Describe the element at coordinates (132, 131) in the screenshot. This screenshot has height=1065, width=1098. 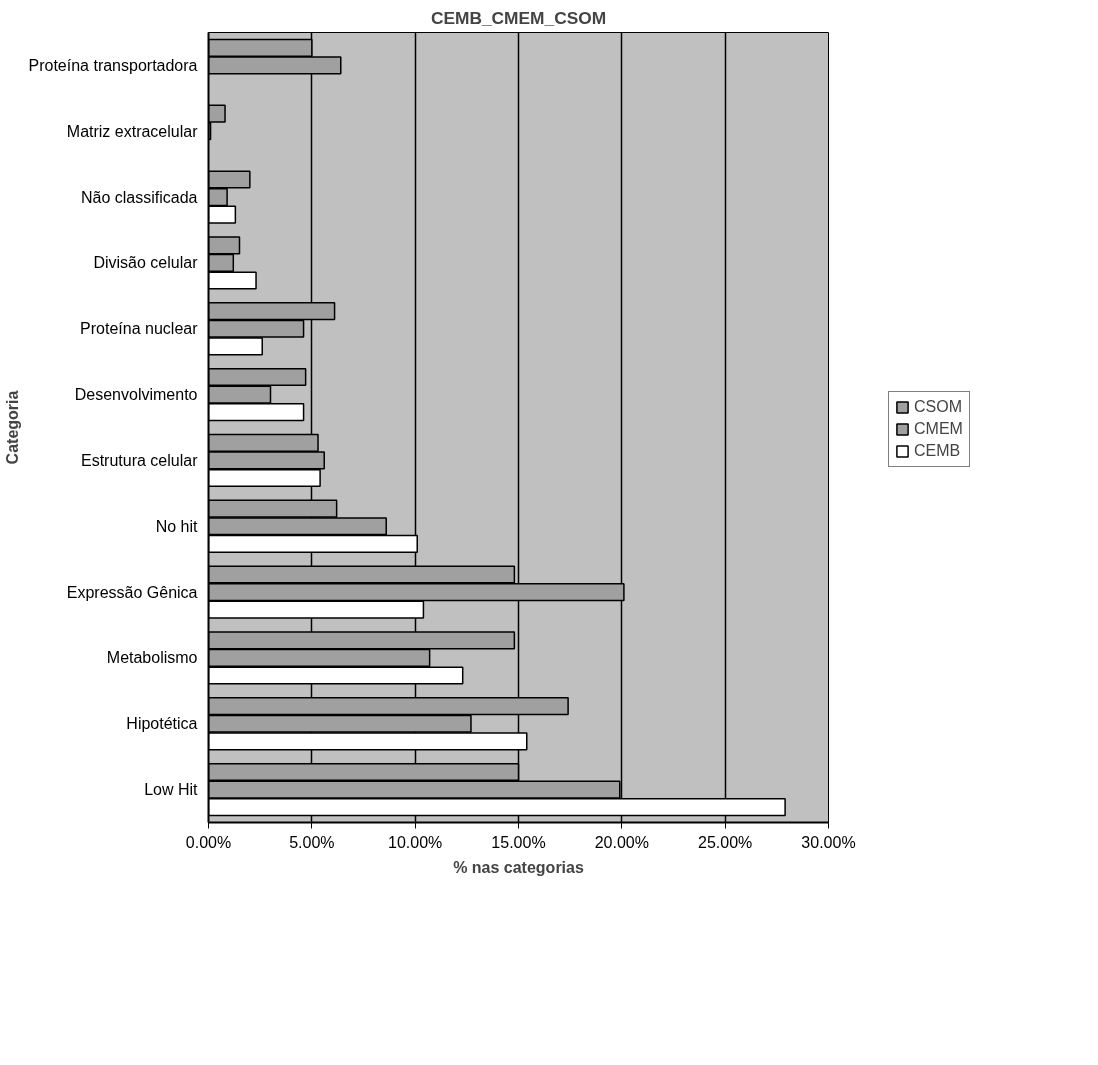
I see `y-tick-label: Matriz extracelular` at that location.